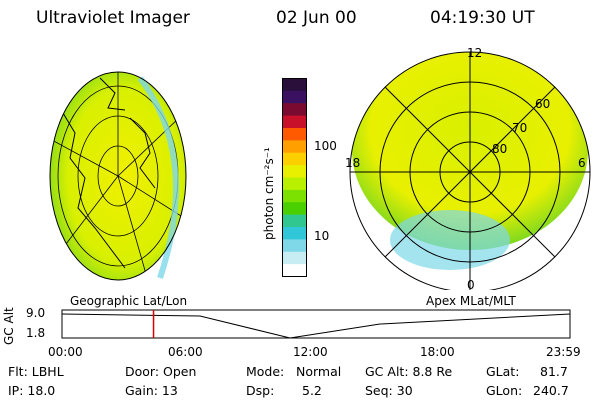 Image resolution: width=600 pixels, height=400 pixels. What do you see at coordinates (316, 324) in the screenshot?
I see `timeline-plot` at bounding box center [316, 324].